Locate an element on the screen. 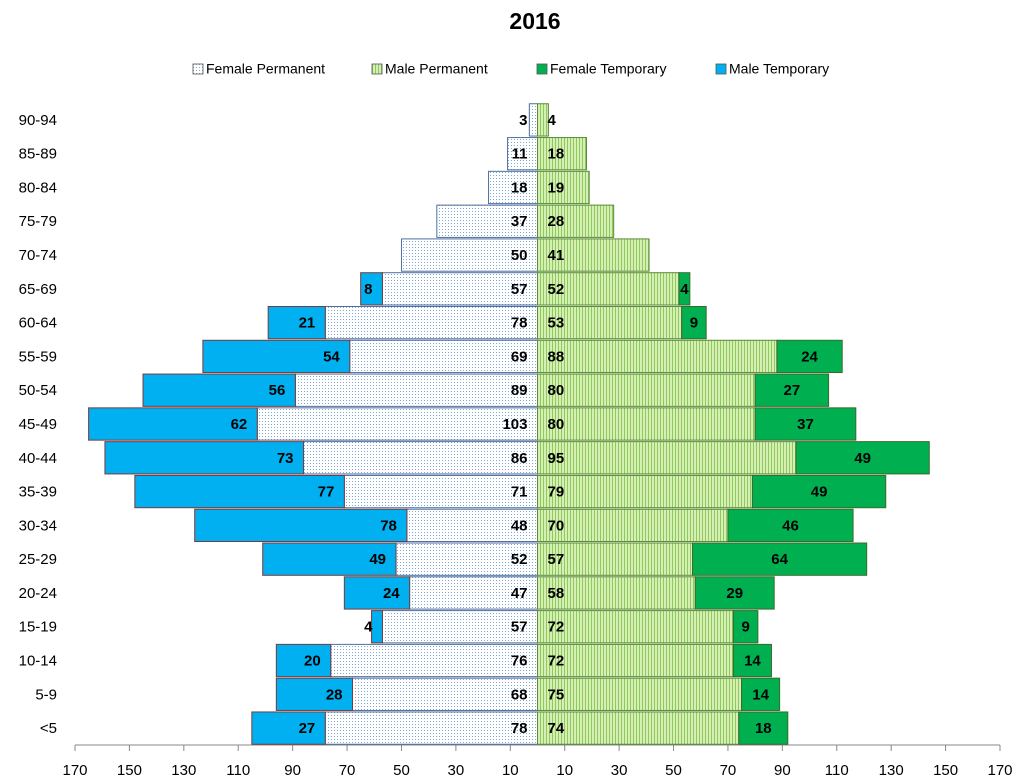 This screenshot has width=1018, height=779. y-tick-label: 85-89 is located at coordinates (38, 154).